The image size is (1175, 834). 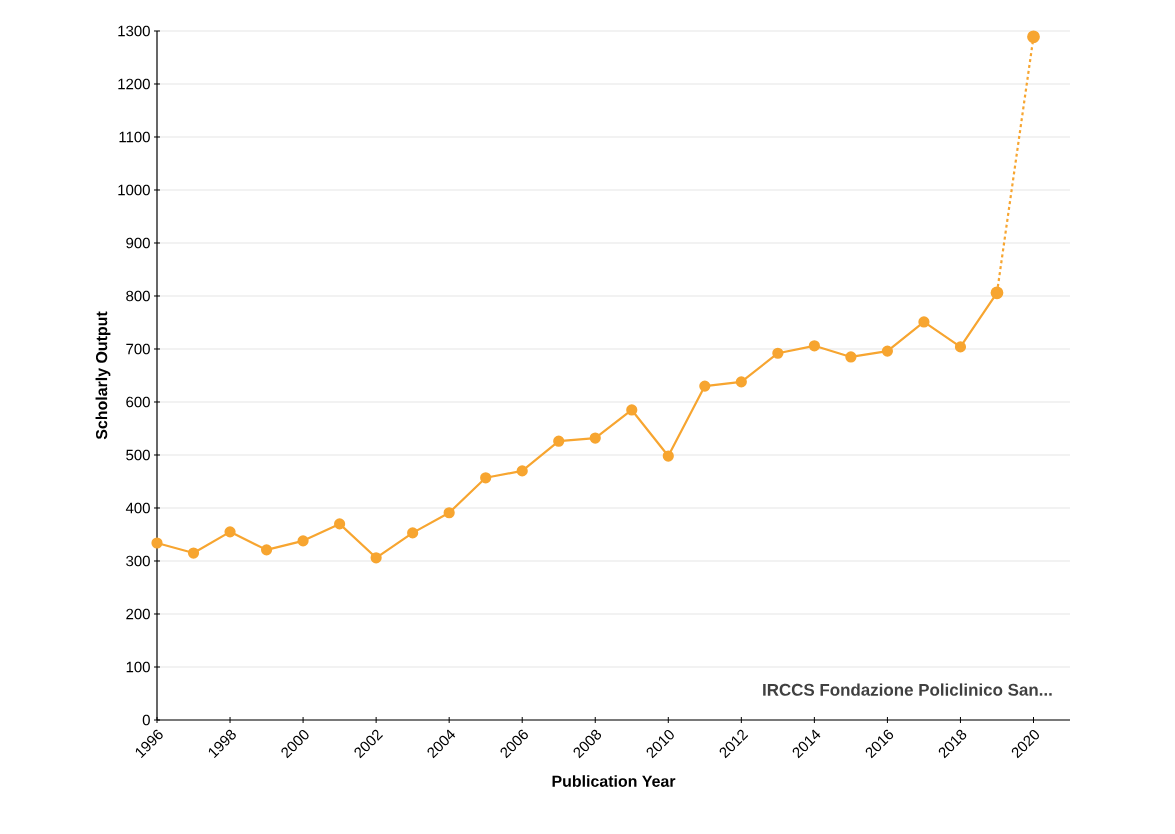 What do you see at coordinates (103, 375) in the screenshot?
I see `y-axis-title: Scholarly Output` at bounding box center [103, 375].